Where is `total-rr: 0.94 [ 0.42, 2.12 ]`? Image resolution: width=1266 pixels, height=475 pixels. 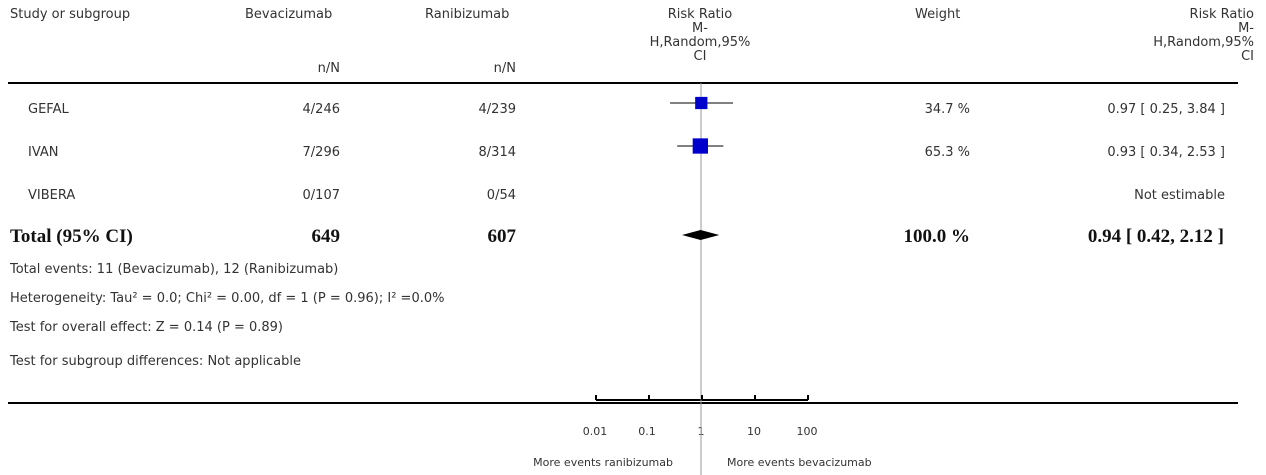
total-rr: 0.94 [ 0.42, 2.12 ] is located at coordinates (1155, 236).